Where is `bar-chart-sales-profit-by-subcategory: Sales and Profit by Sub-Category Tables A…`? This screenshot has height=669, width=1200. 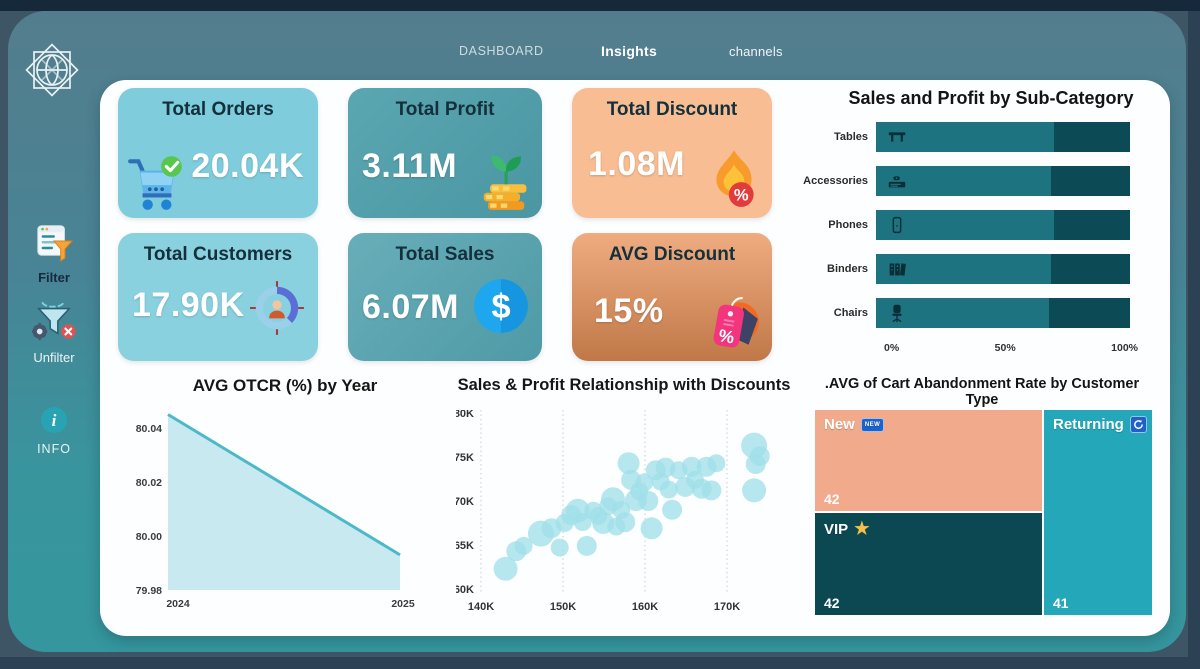
bar-chart-sales-profit-by-subcategory: Sales and Profit by Sub-Category Tables A… is located at coordinates (978, 221).